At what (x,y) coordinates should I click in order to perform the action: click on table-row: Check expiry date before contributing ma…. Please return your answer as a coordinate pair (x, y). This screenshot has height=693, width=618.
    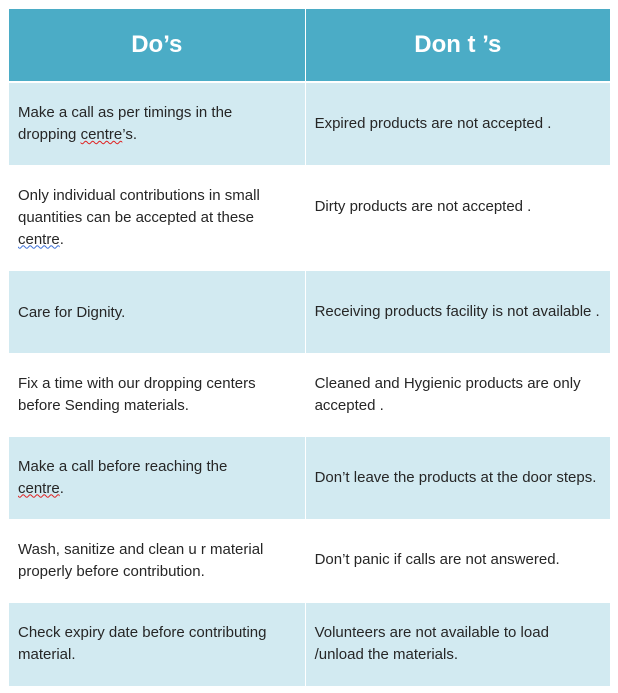
    Looking at the image, I should click on (310, 644).